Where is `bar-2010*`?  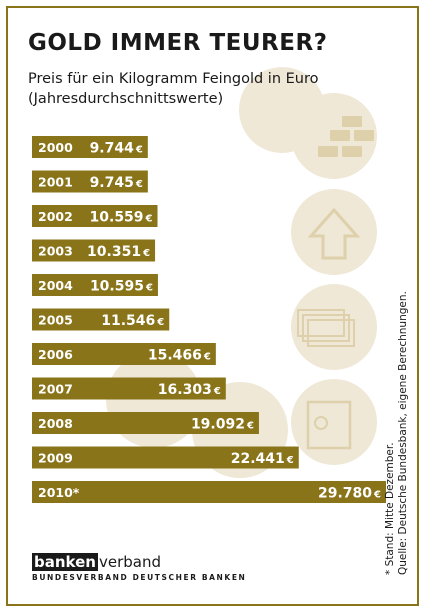
bar-2010* is located at coordinates (209, 492).